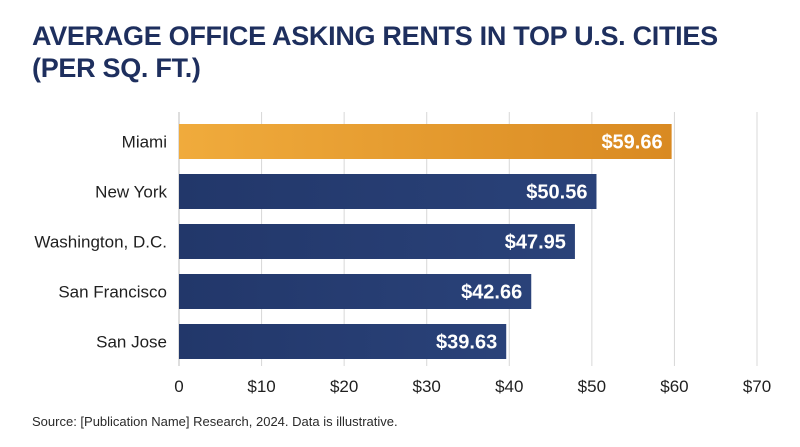 The image size is (800, 447). Describe the element at coordinates (261, 386) in the screenshot. I see `x-tick-label-1: $10` at that location.